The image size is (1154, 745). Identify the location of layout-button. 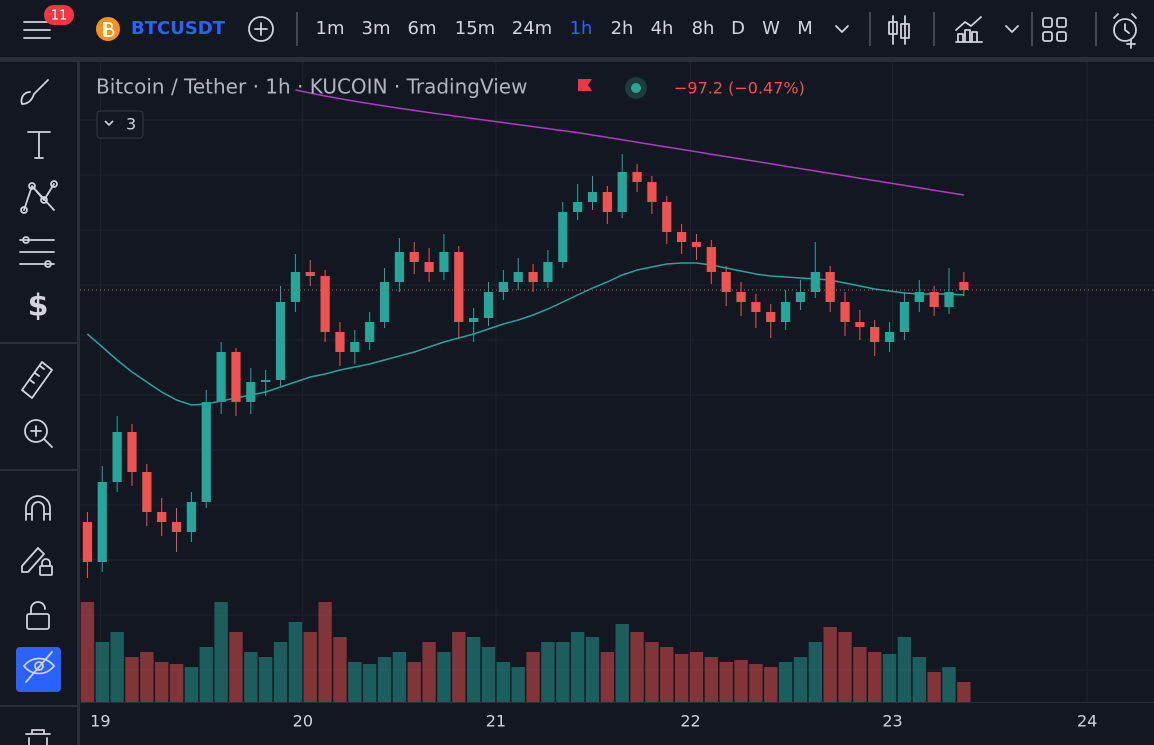
(1054, 29).